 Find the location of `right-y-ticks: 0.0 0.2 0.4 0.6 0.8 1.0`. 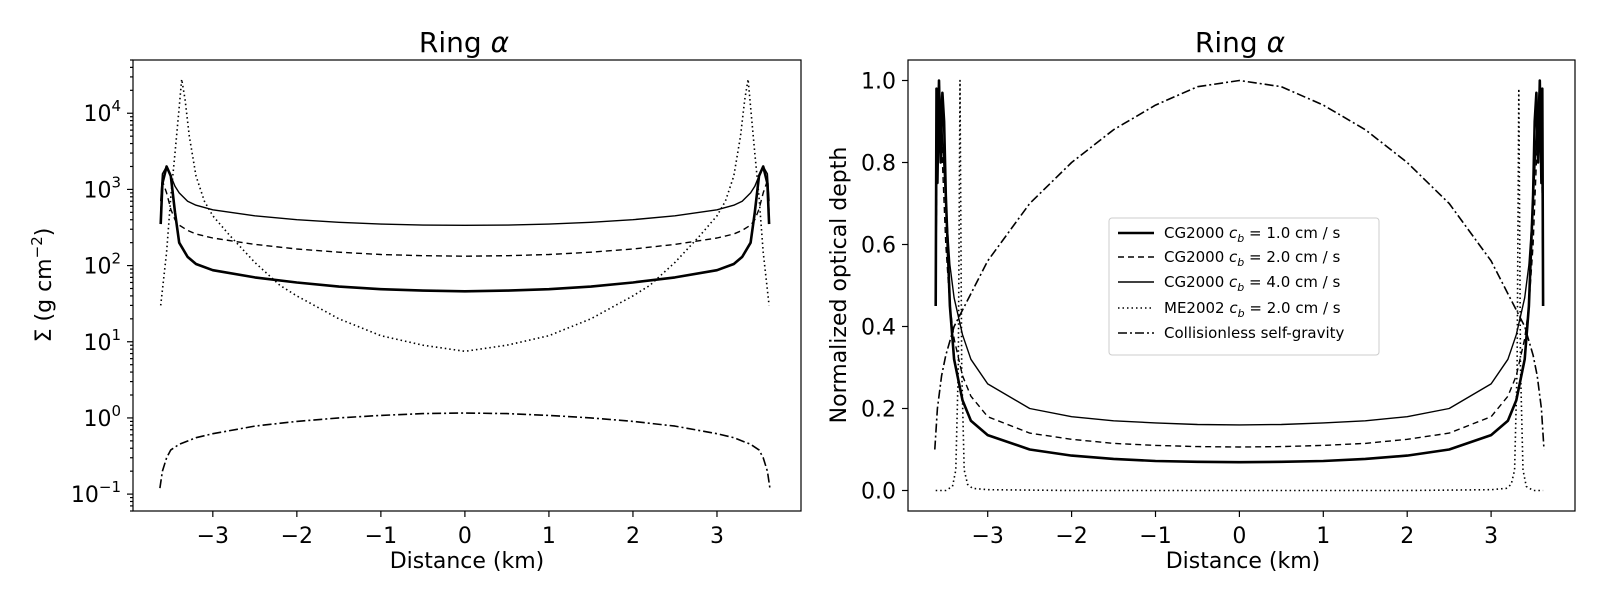

right-y-ticks: 0.0 0.2 0.4 0.6 0.8 1.0 is located at coordinates (884, 287).